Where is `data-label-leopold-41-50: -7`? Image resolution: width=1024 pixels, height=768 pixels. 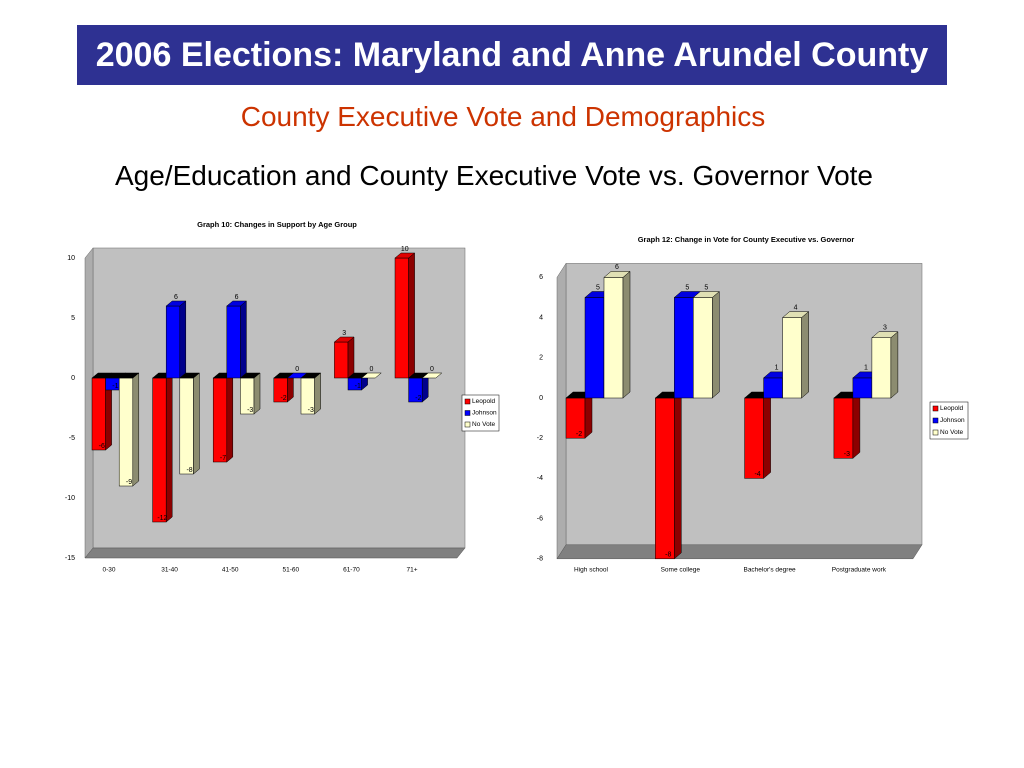
data-label-leopold-41-50: -7 is located at coordinates (223, 458).